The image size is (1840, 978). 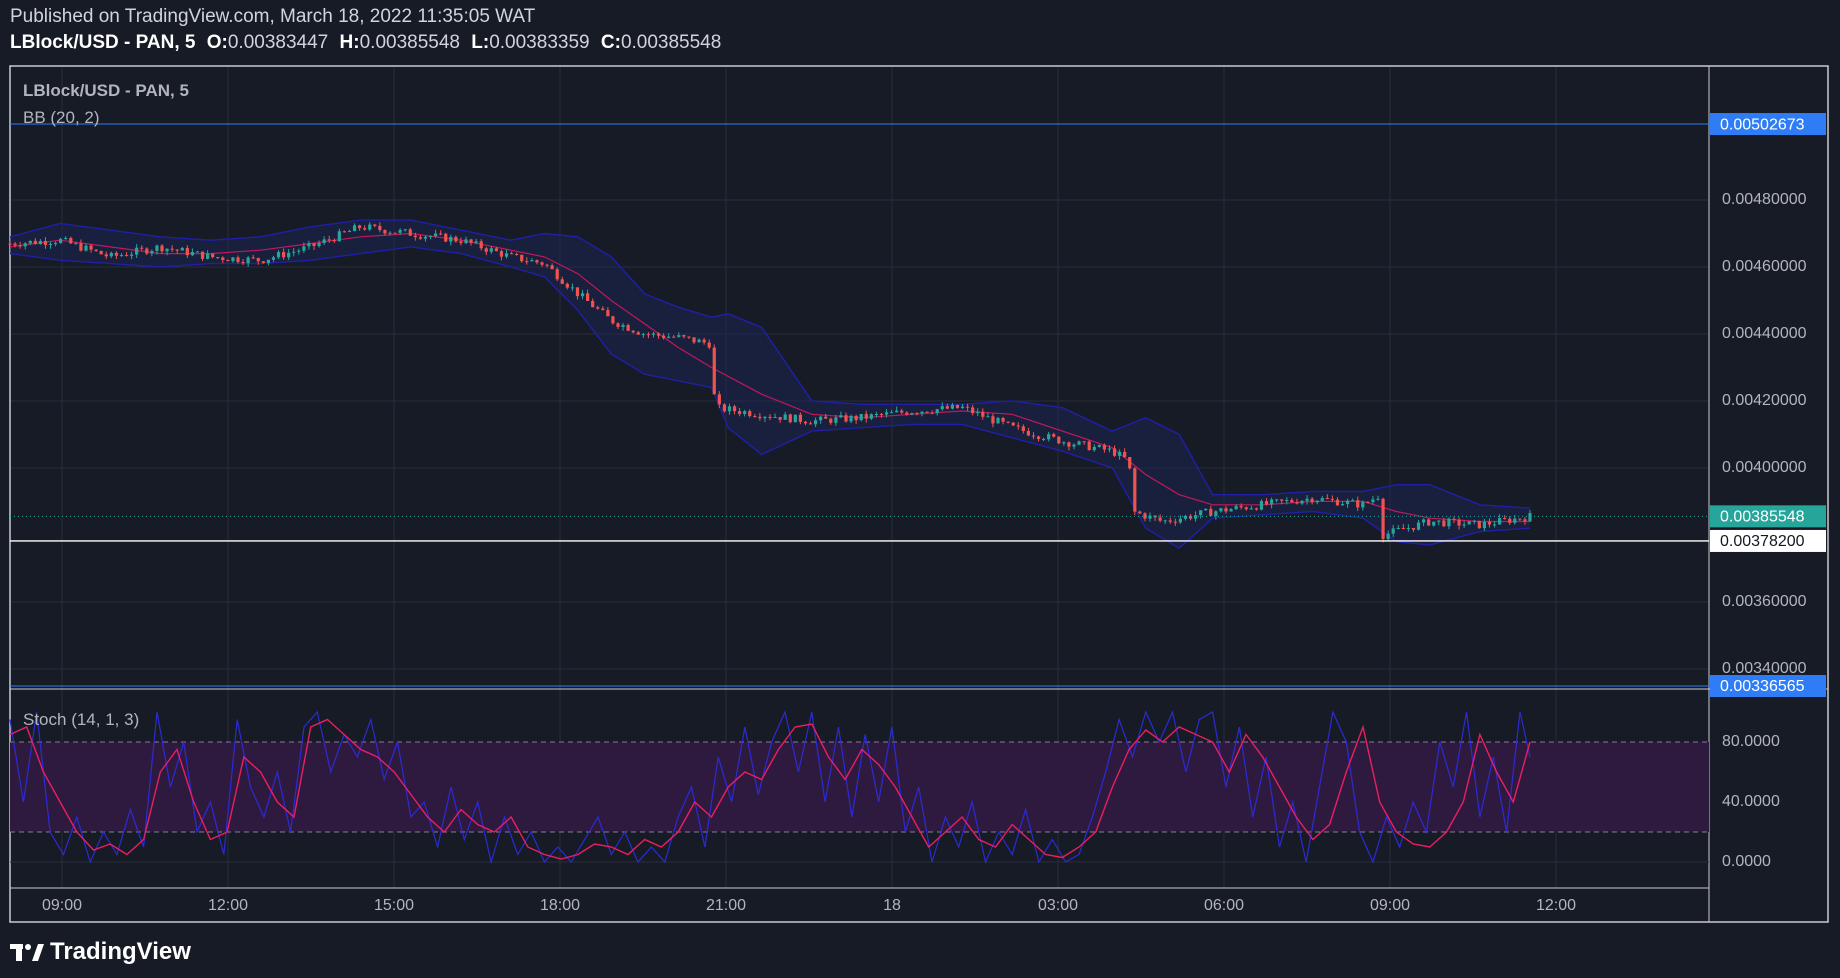 What do you see at coordinates (726, 905) in the screenshot?
I see `time-tick-4: 21:00` at bounding box center [726, 905].